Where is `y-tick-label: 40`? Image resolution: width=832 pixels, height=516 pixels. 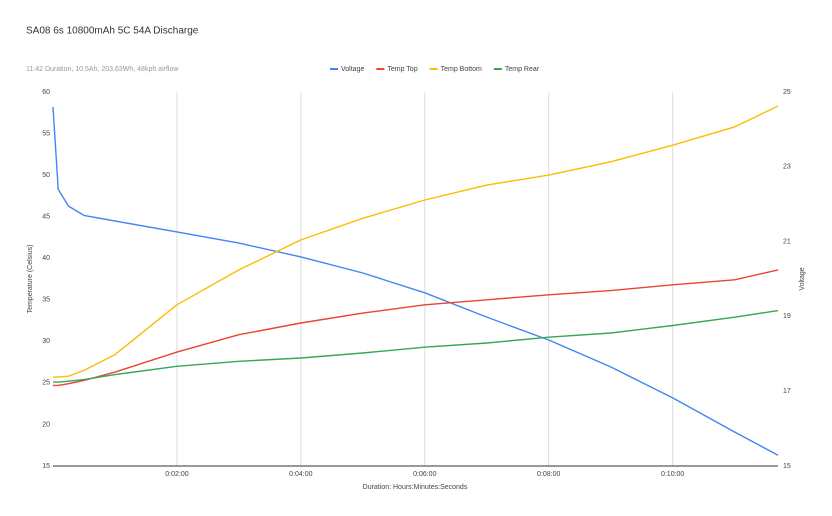
y-tick-label: 40 is located at coordinates (46, 258).